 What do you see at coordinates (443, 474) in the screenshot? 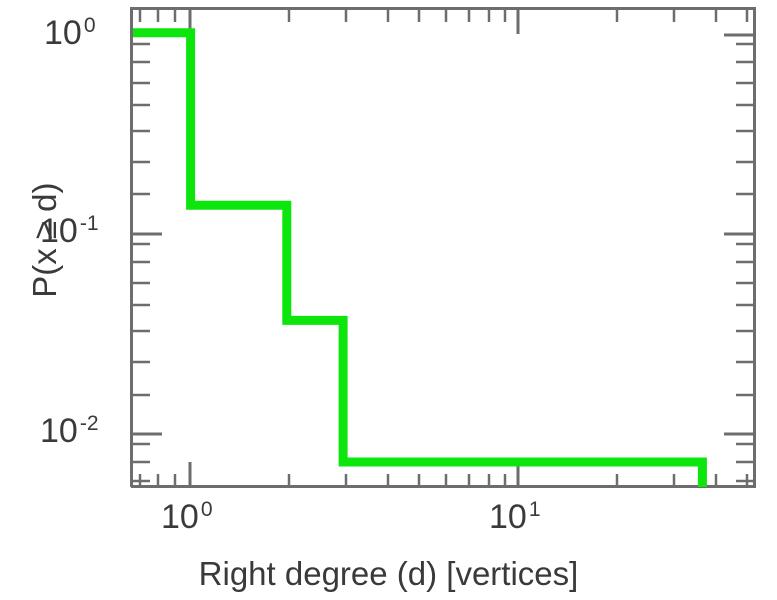
I see `x-axis-ticks-bottom` at bounding box center [443, 474].